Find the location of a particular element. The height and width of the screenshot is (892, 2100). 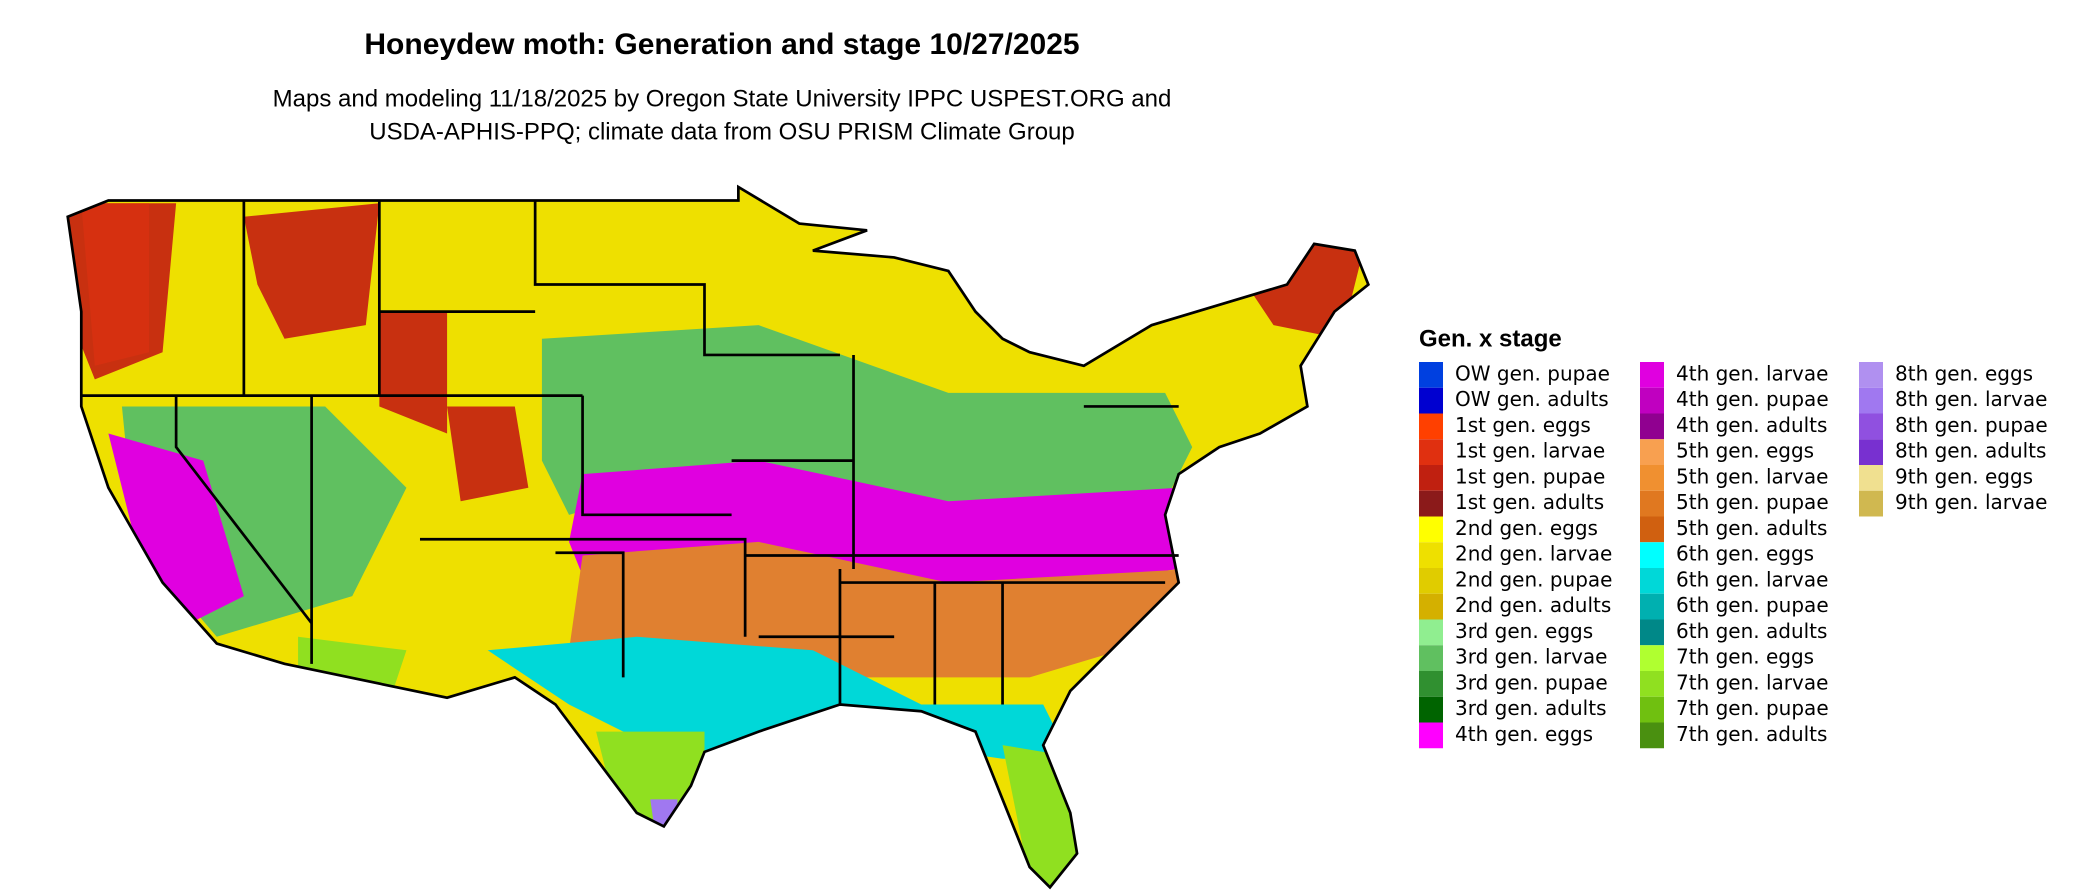

legend-label: 5th gen. eggs is located at coordinates (1745, 451).